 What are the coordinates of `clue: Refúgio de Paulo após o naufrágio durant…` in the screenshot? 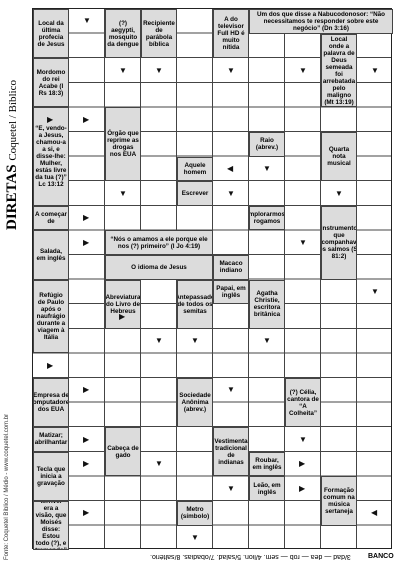 It's located at (51, 316).